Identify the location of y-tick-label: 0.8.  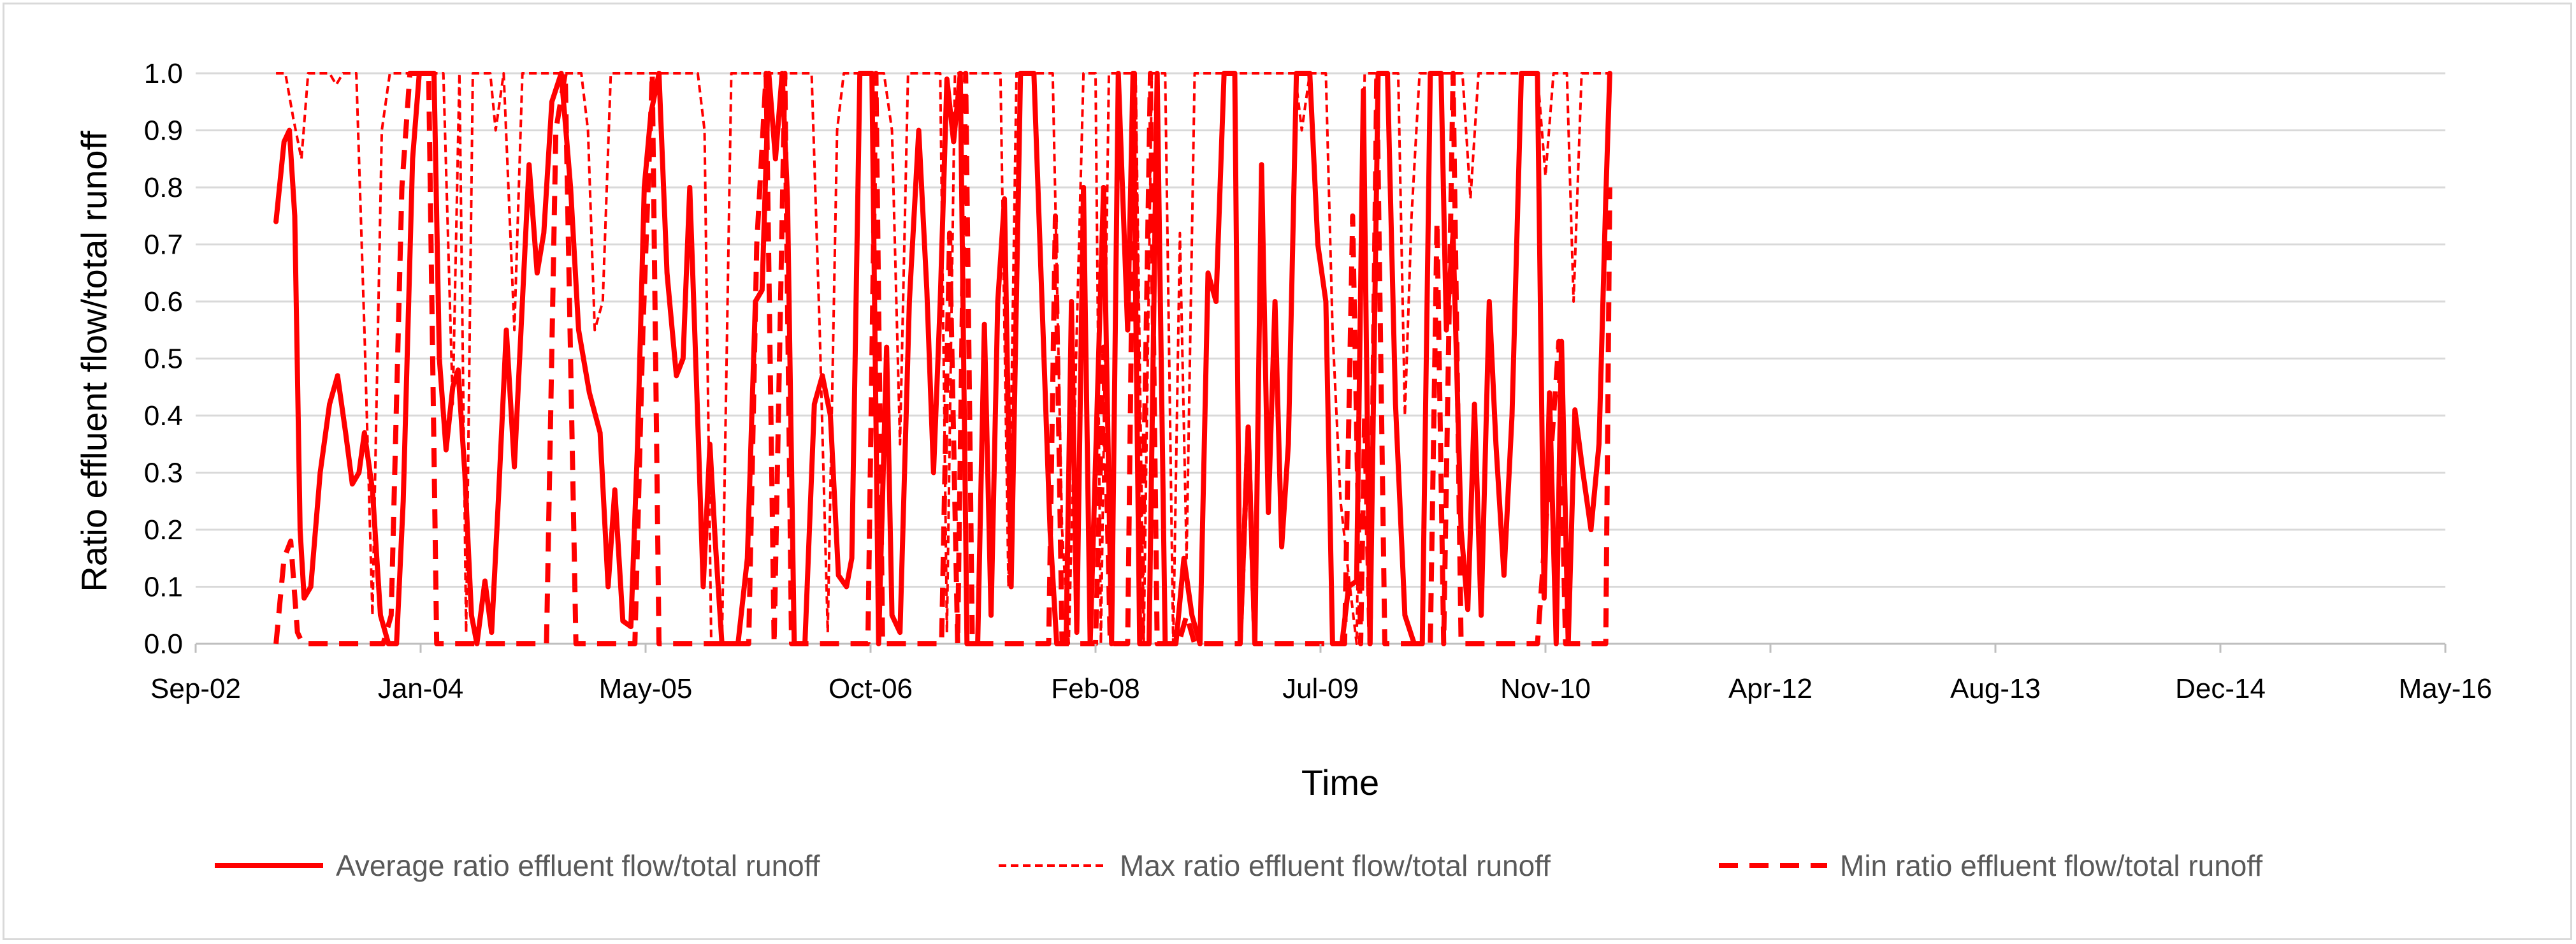
(163, 187).